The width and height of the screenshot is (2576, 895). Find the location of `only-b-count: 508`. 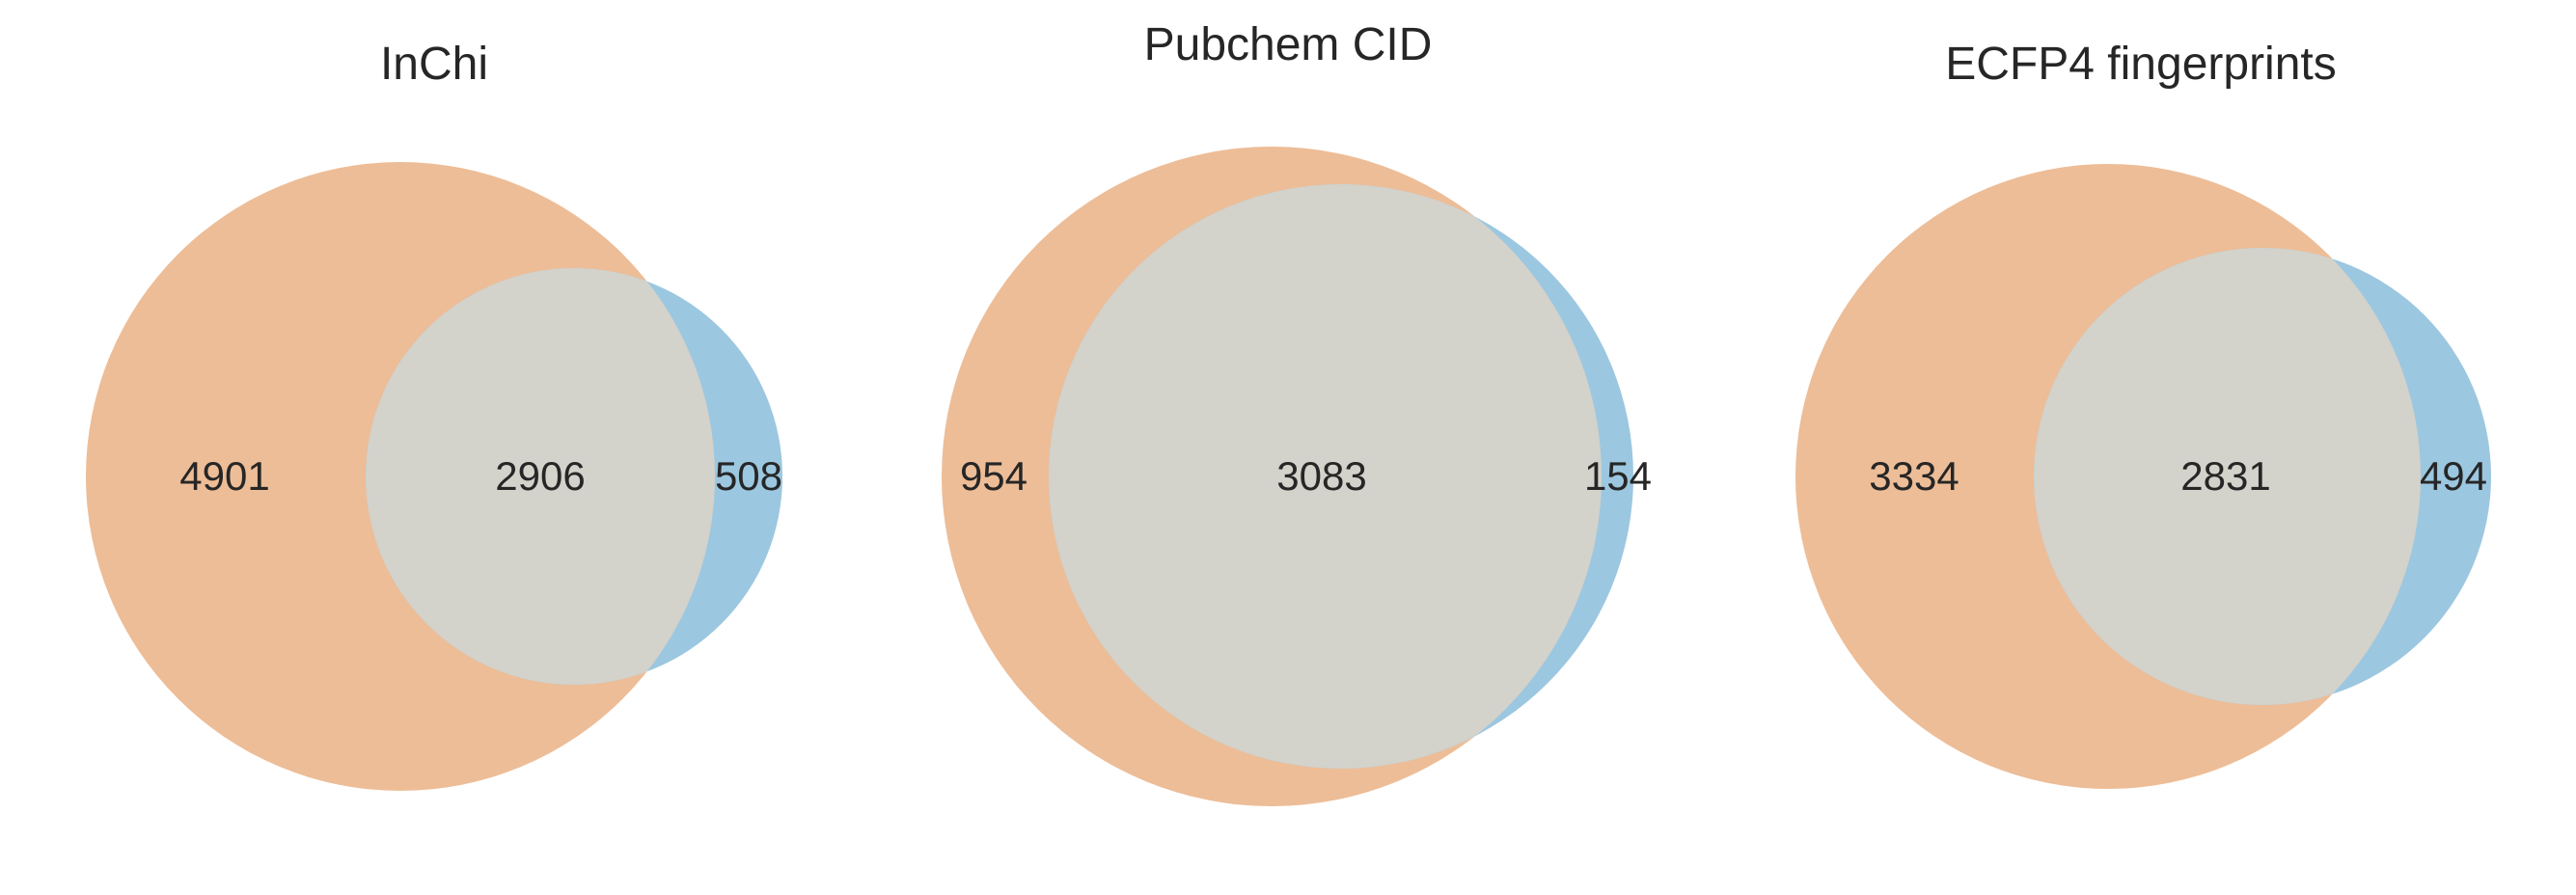

only-b-count: 508 is located at coordinates (748, 476).